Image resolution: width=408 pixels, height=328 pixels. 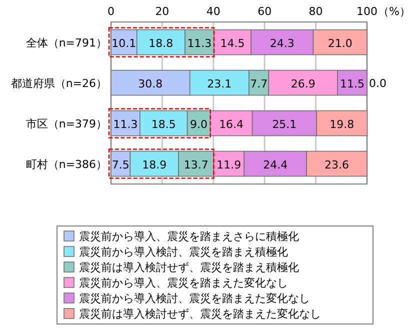 What do you see at coordinates (196, 165) in the screenshot?
I see `data-label: 13.7` at bounding box center [196, 165].